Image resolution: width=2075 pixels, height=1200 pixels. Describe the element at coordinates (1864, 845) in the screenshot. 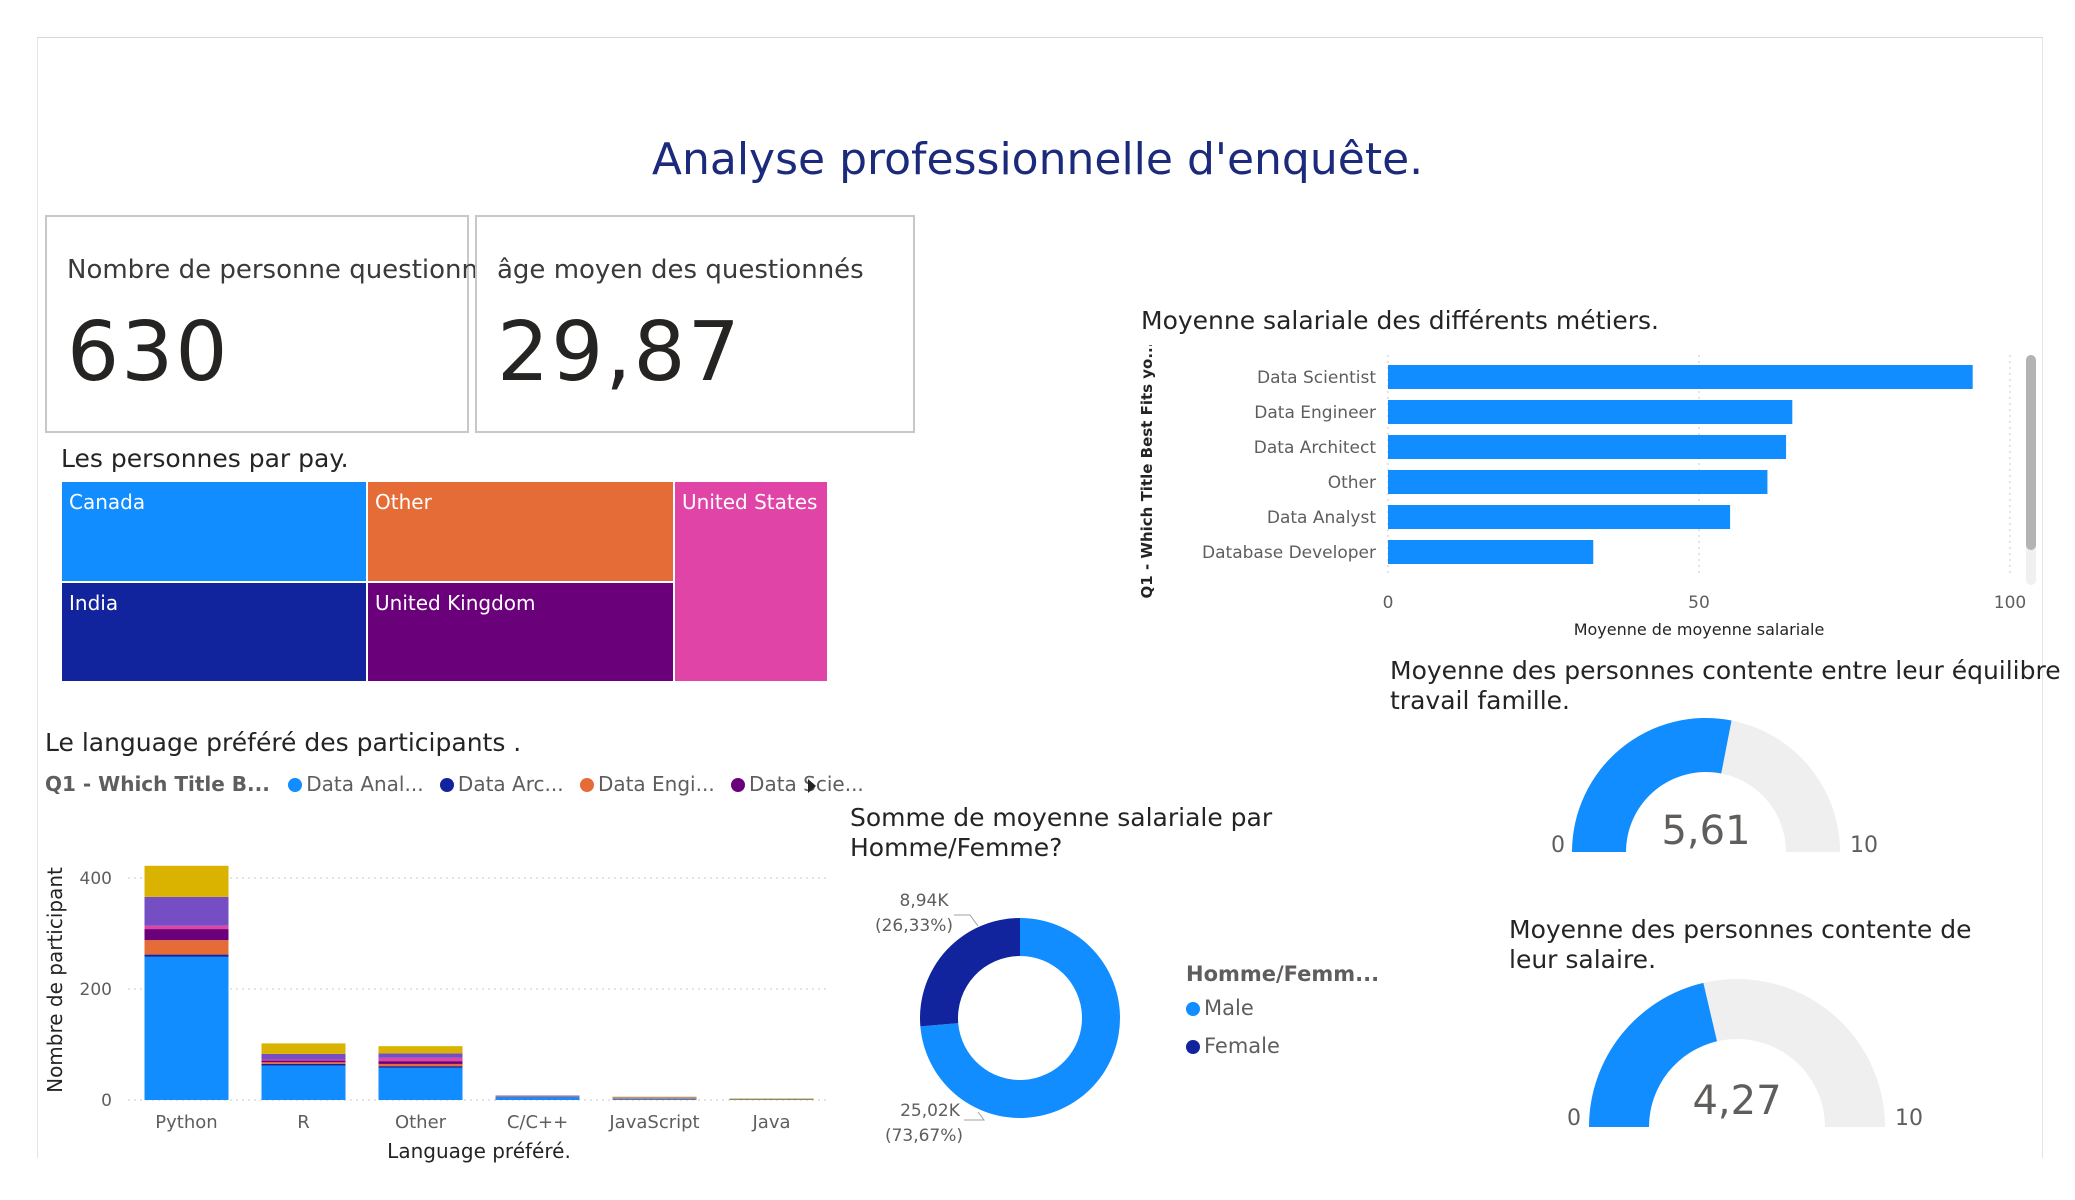

I see `gauge-max: 10` at that location.